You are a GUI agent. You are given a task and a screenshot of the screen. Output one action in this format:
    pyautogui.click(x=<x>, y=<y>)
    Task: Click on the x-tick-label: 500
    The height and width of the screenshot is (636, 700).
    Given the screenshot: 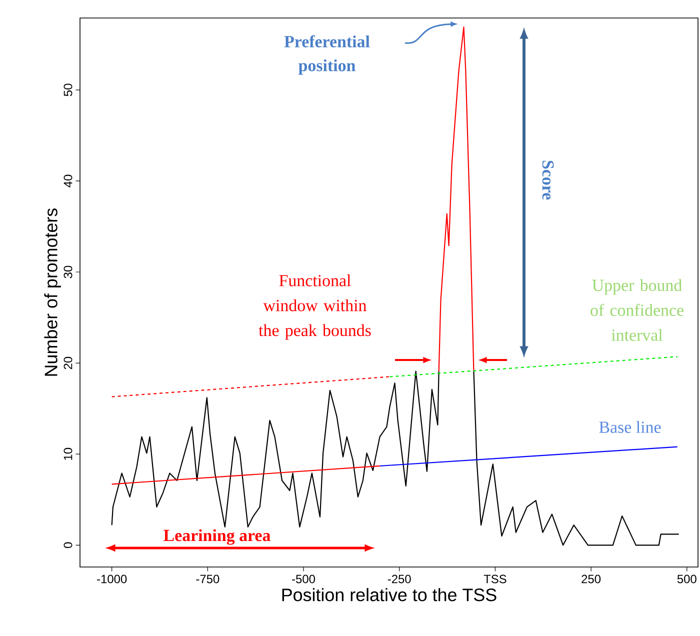 What is the action you would take?
    pyautogui.click(x=686, y=579)
    